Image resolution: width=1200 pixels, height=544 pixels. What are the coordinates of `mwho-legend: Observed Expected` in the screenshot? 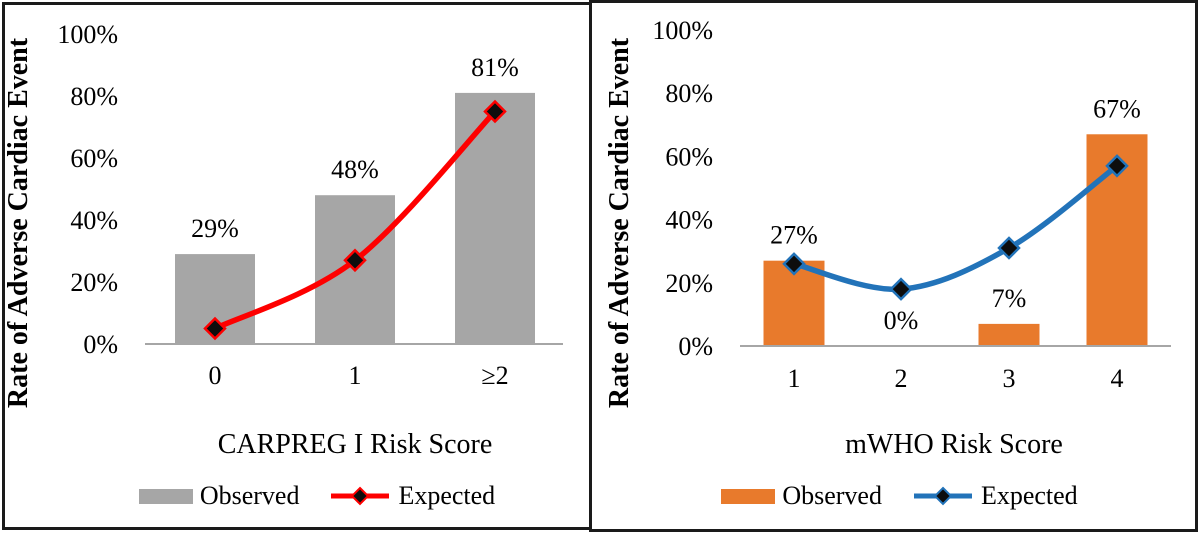 It's located at (899, 496).